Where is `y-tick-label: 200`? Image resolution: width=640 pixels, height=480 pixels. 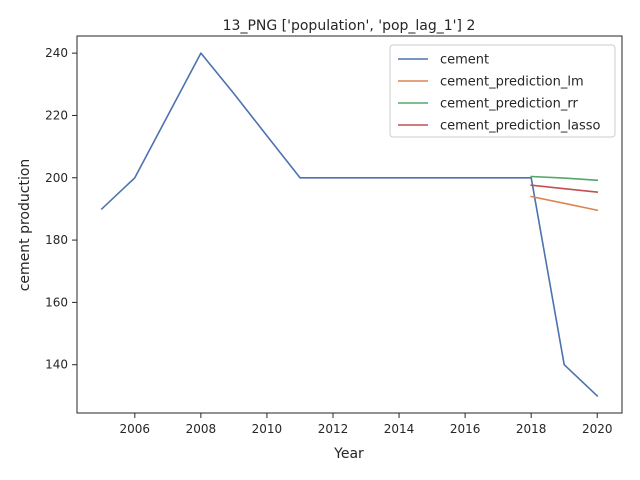
y-tick-label: 200 is located at coordinates (56, 178).